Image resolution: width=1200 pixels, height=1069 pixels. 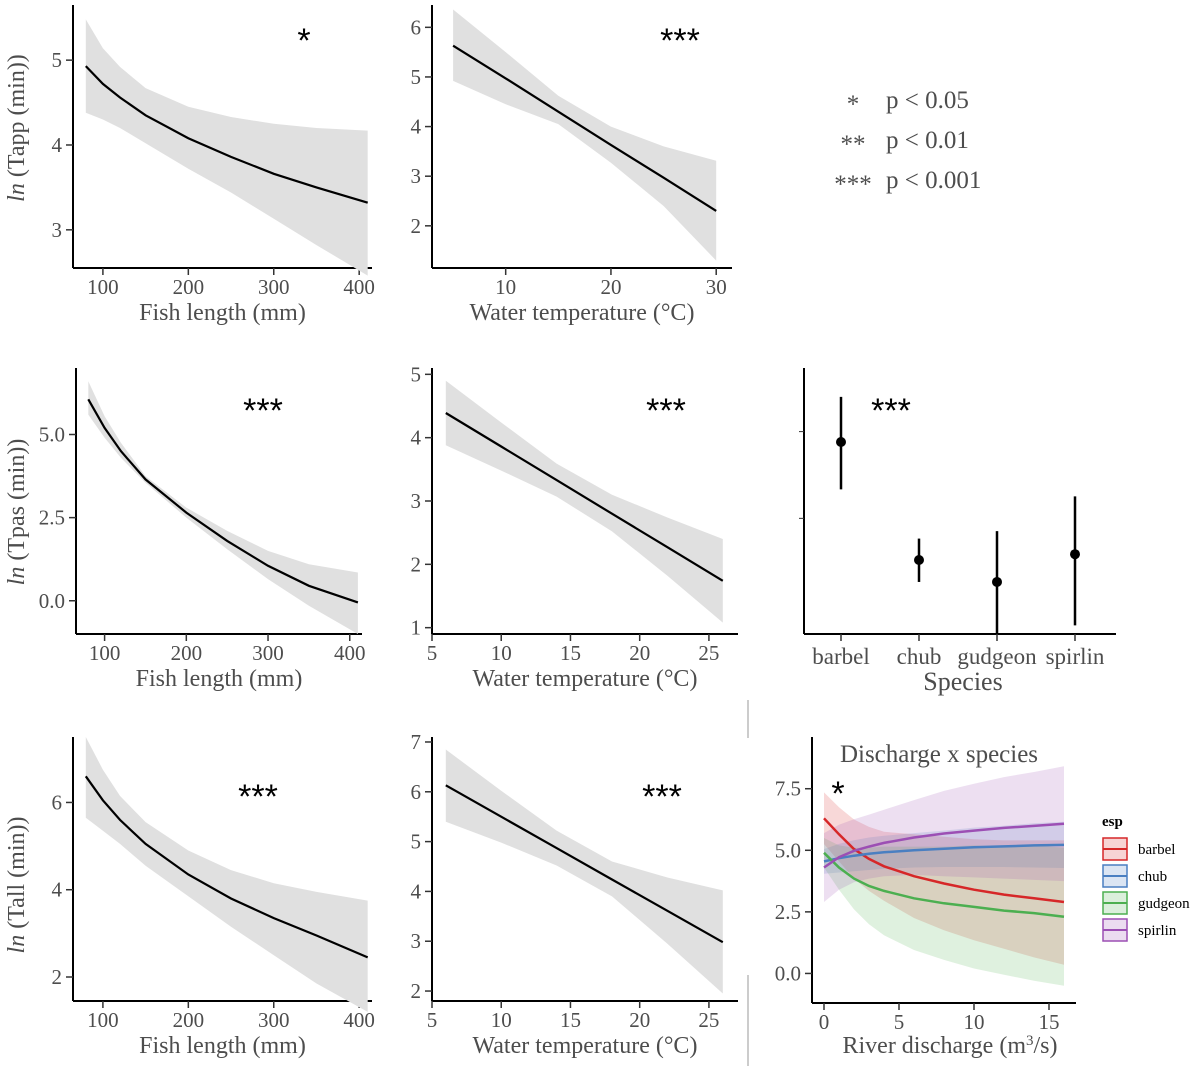 I want to click on x-tick-label: 25, so click(x=708, y=1020).